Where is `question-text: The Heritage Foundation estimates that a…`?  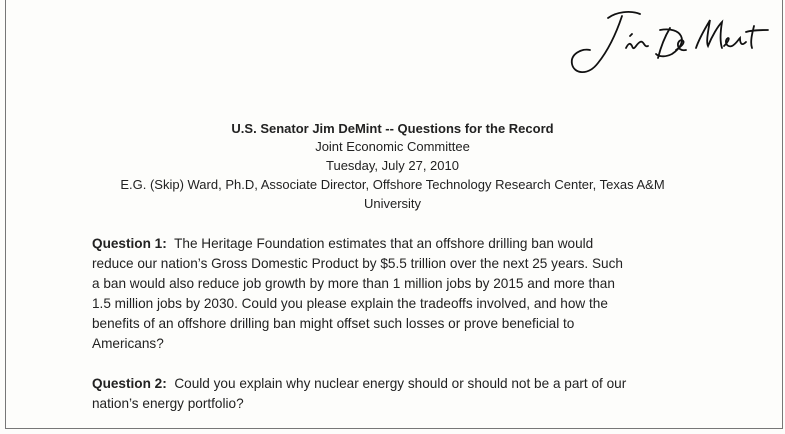 question-text: The Heritage Foundation estimates that a… is located at coordinates (384, 243).